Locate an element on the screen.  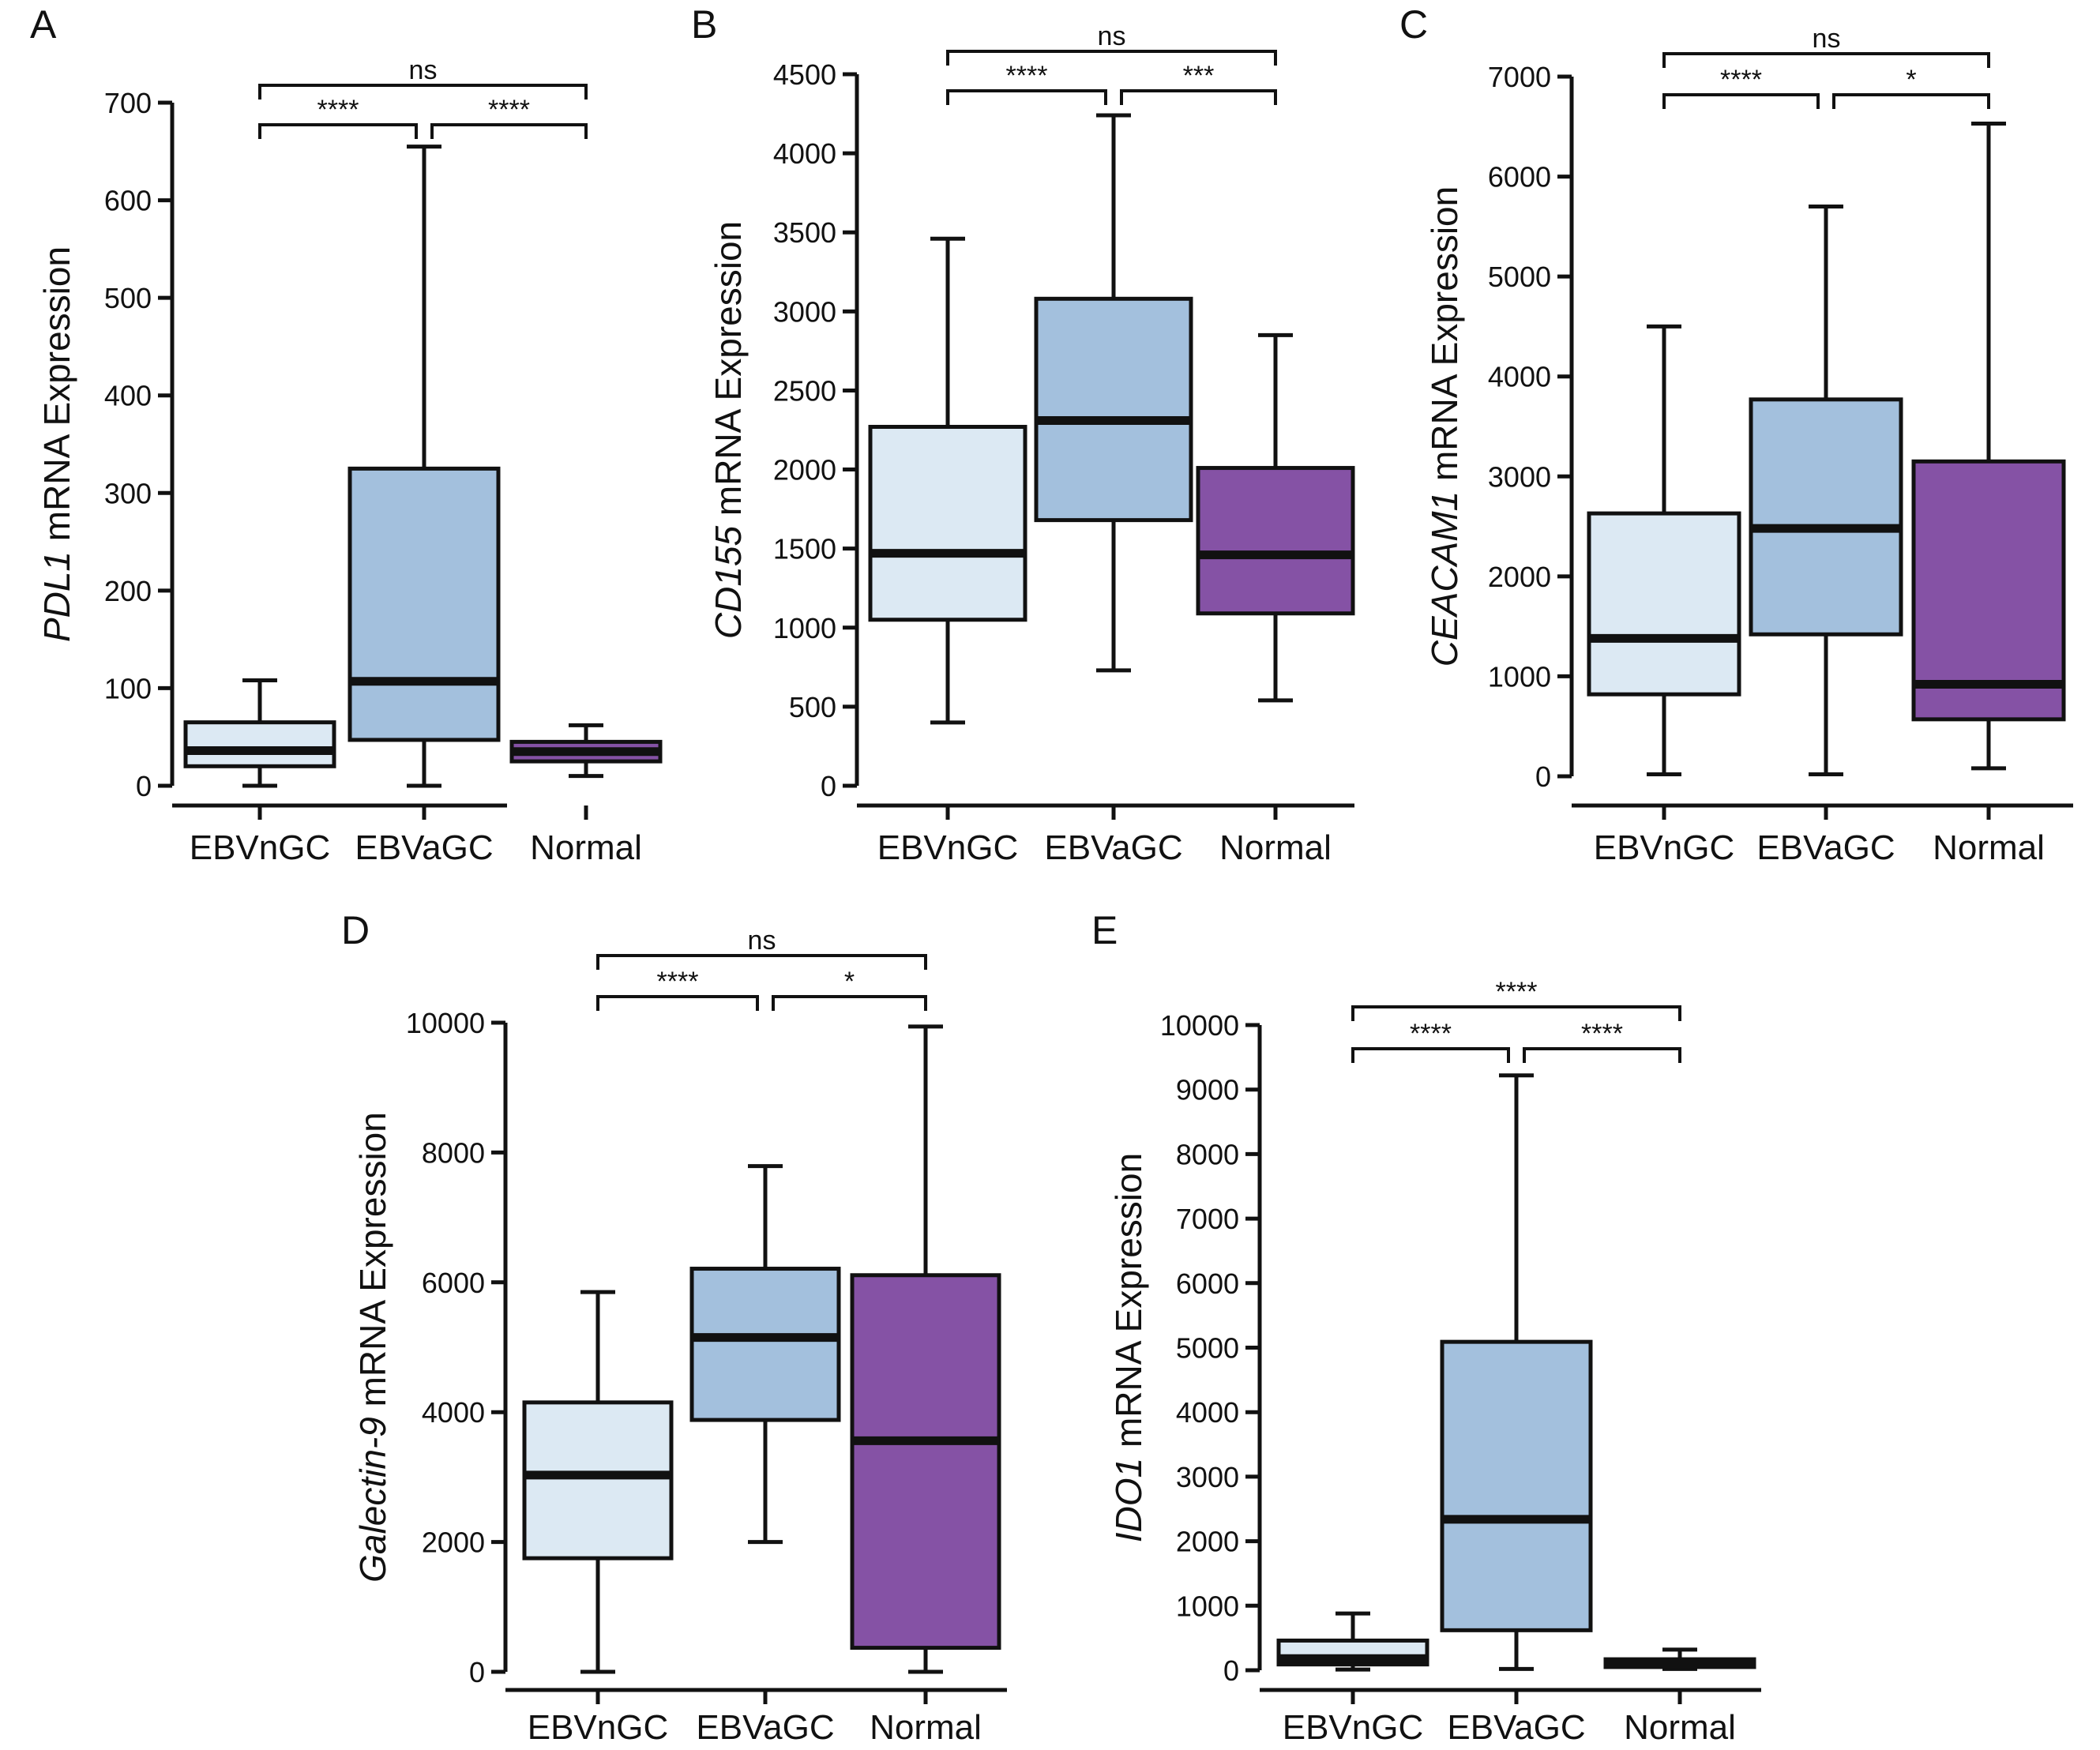
y-tick-label: 6000 is located at coordinates (1207, 1283).